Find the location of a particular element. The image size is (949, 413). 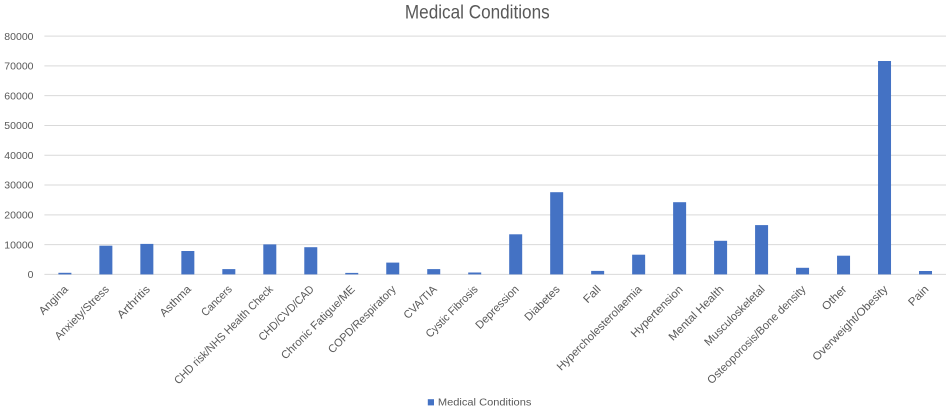

svg-text: 10000 is located at coordinates (18, 245).